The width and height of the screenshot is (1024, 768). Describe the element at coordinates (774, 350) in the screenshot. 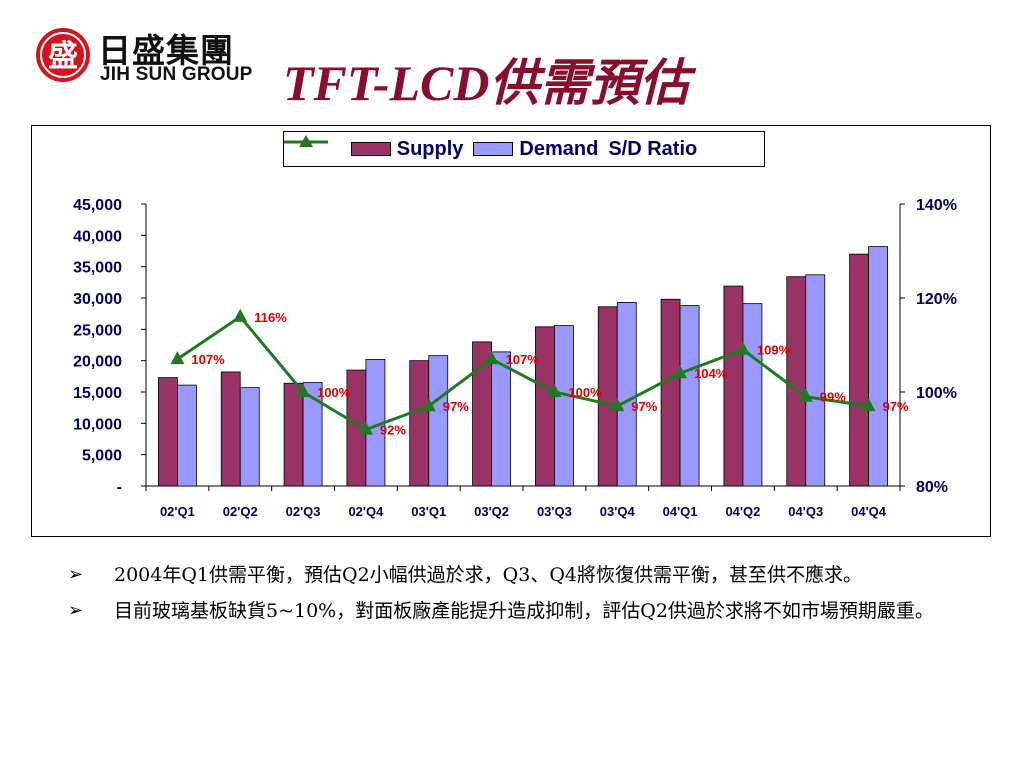

I see `ratio-data-label: 109%` at that location.